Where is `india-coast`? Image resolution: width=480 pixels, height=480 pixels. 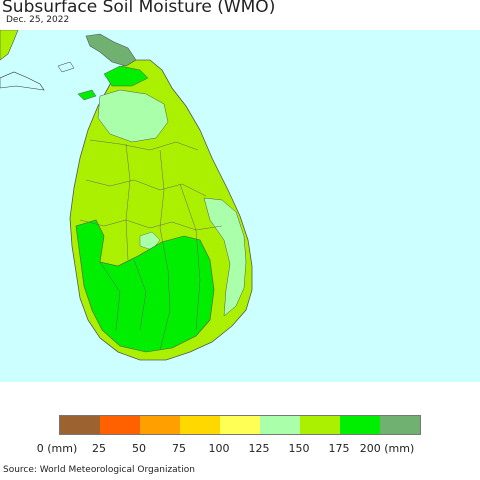 india-coast is located at coordinates (9, 45).